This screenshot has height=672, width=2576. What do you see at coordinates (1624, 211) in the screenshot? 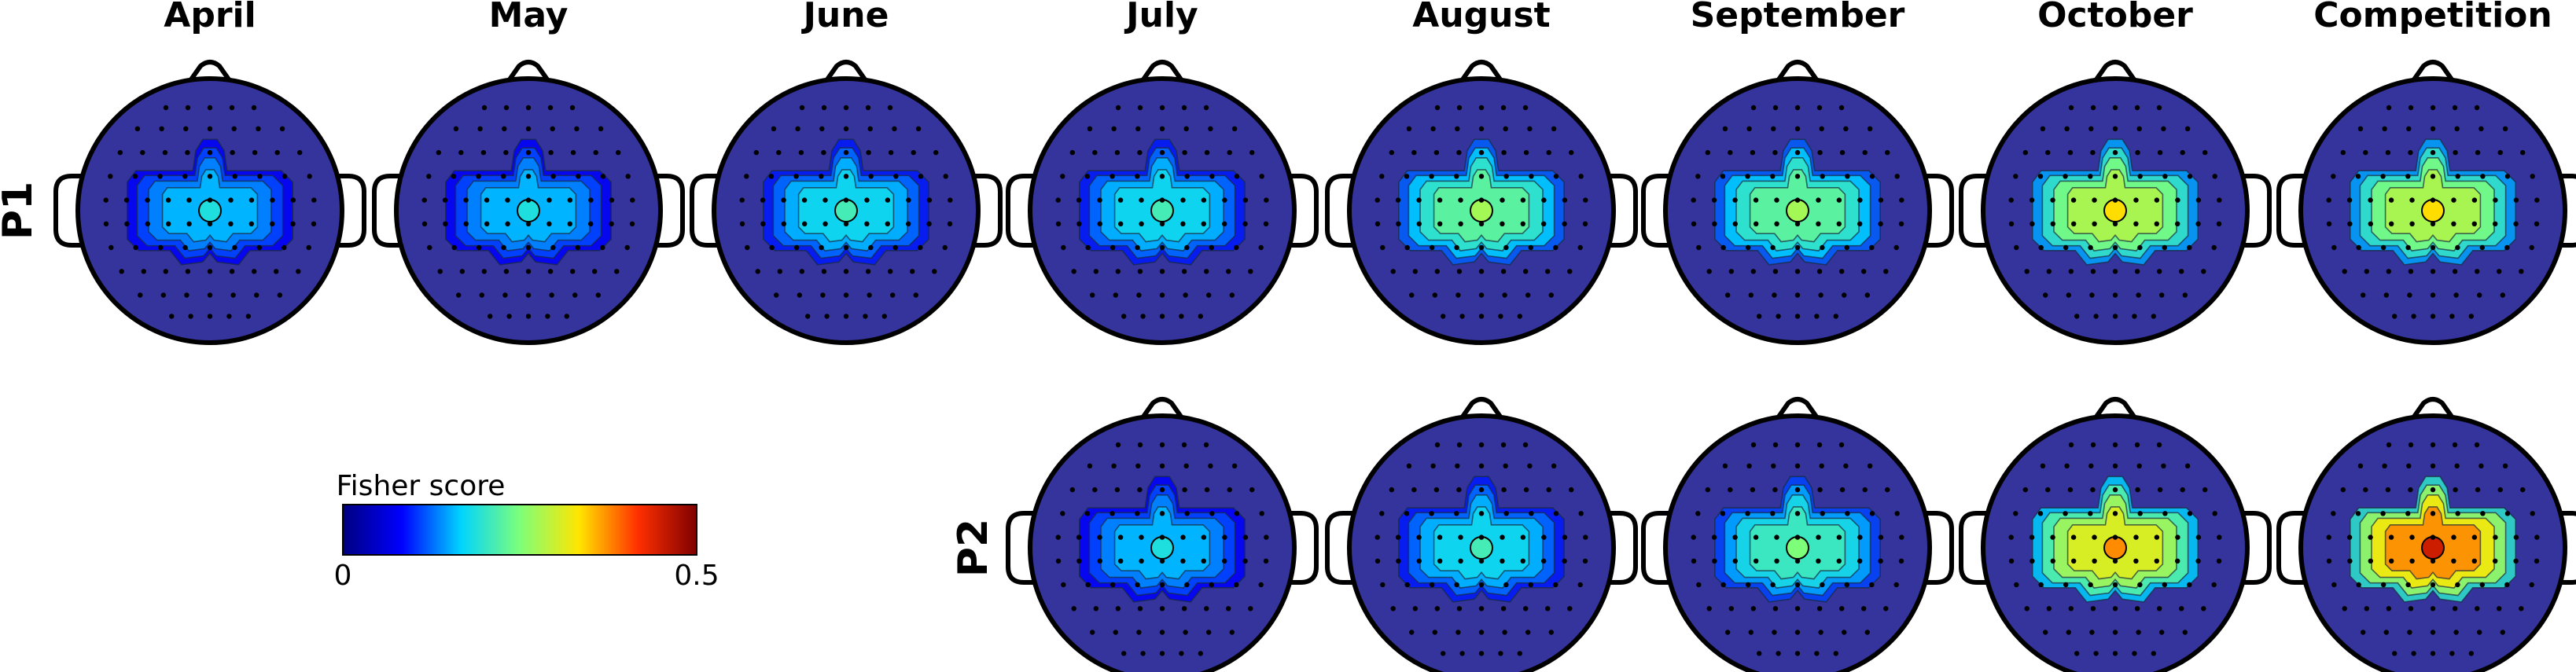
I see `right-ear` at bounding box center [1624, 211].